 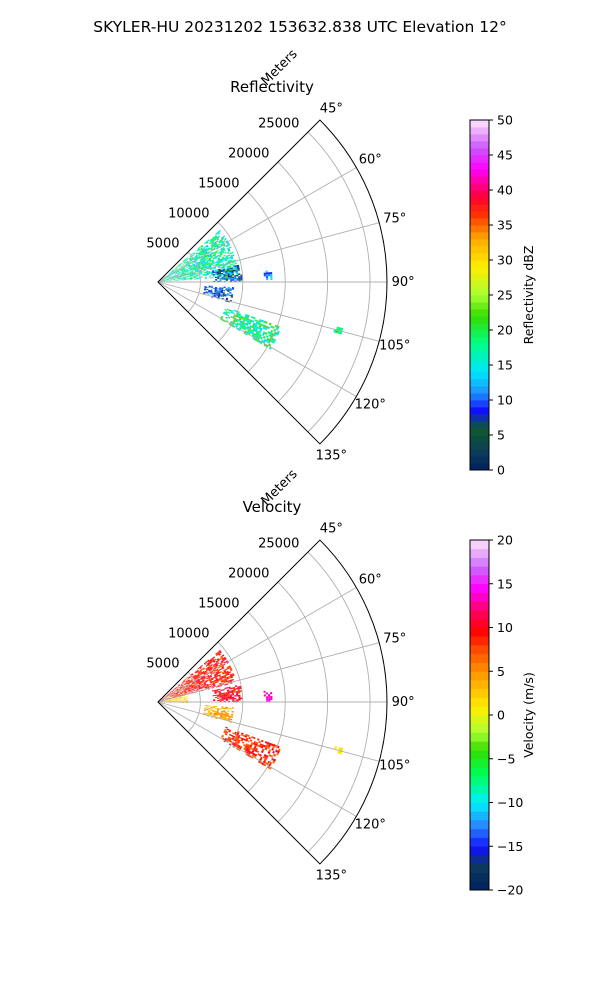 I want to click on colorbar-tick-label: 25, so click(x=505, y=295).